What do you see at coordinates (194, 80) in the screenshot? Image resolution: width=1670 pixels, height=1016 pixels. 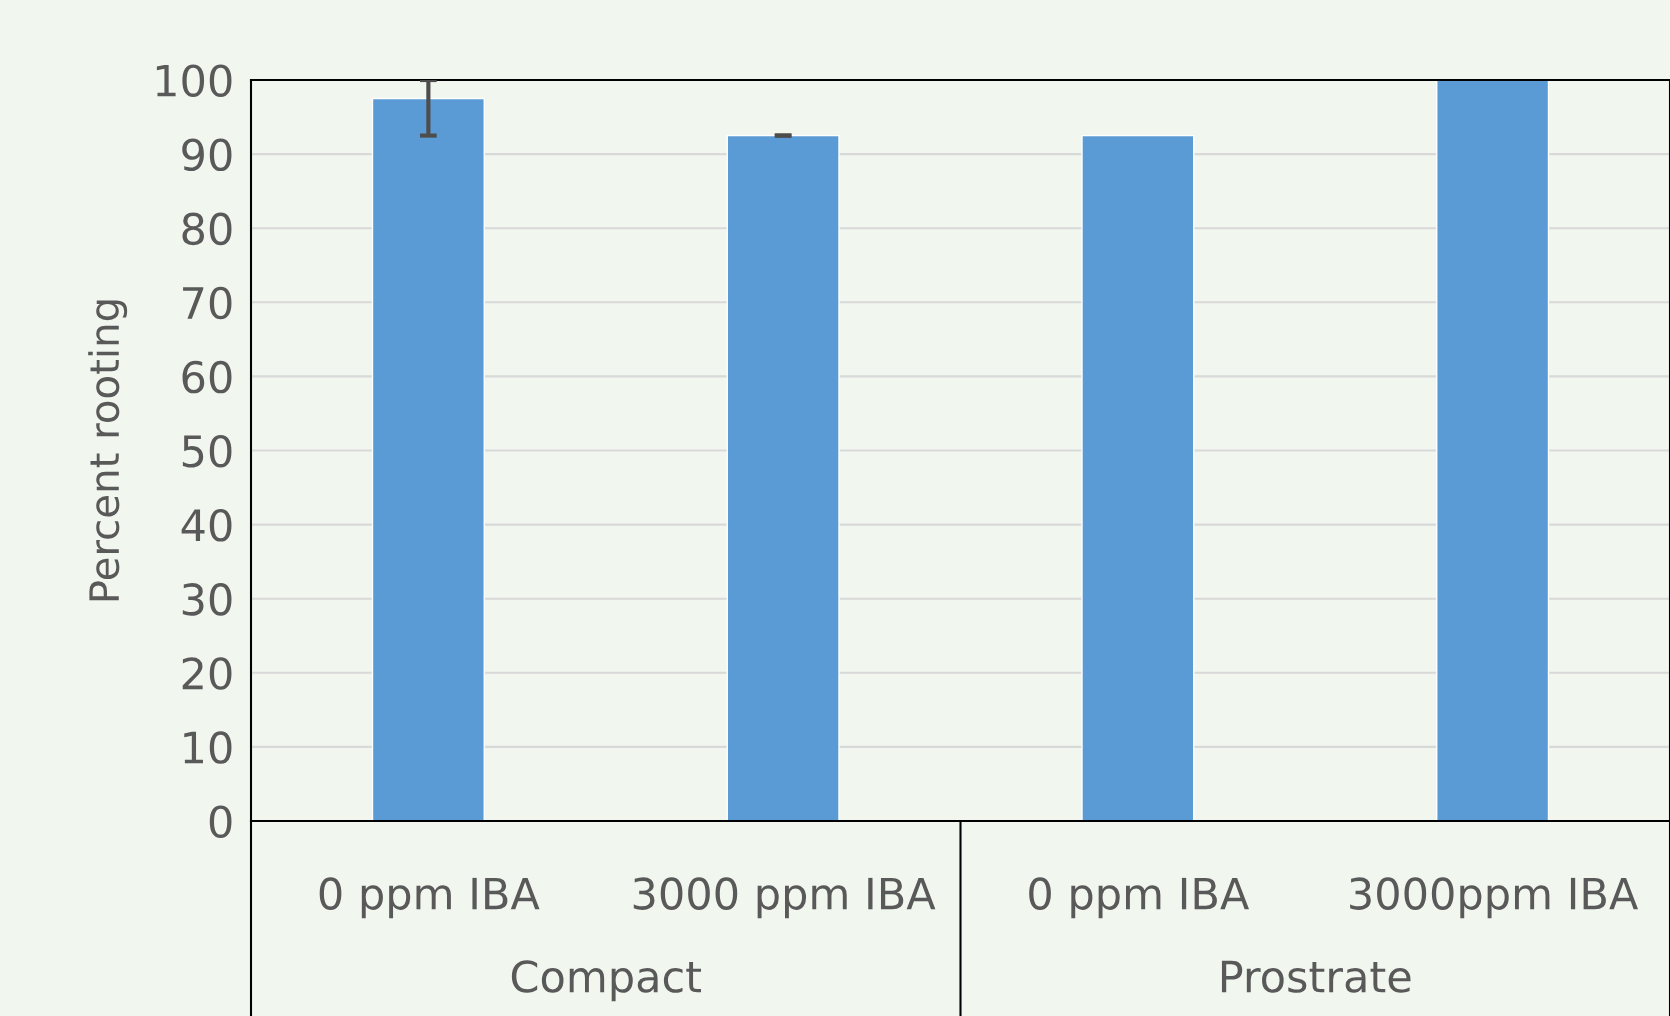 I see `y-tick-label: 100` at bounding box center [194, 80].